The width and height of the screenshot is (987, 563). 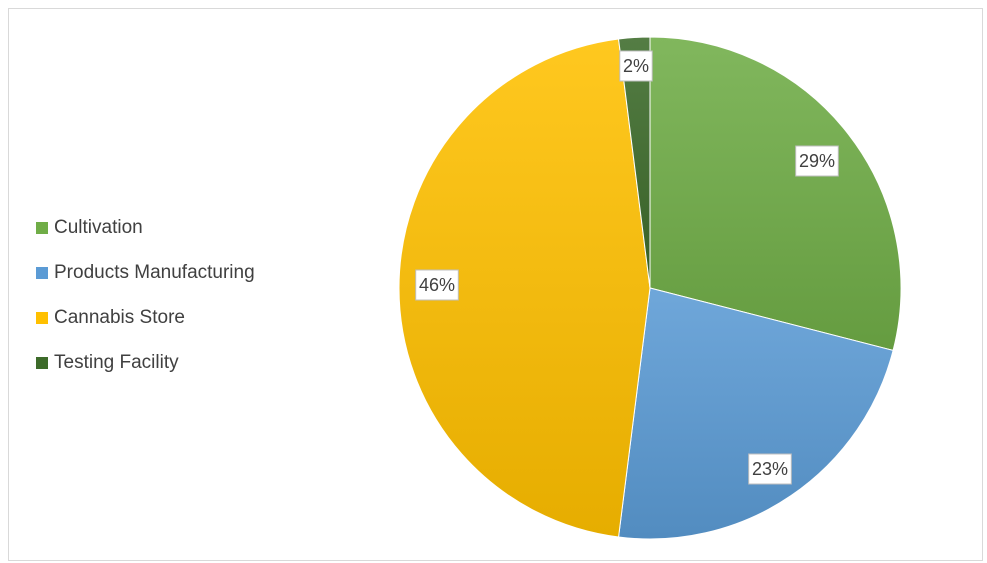 I want to click on pie-slice-products-manufacturing, so click(x=755, y=413).